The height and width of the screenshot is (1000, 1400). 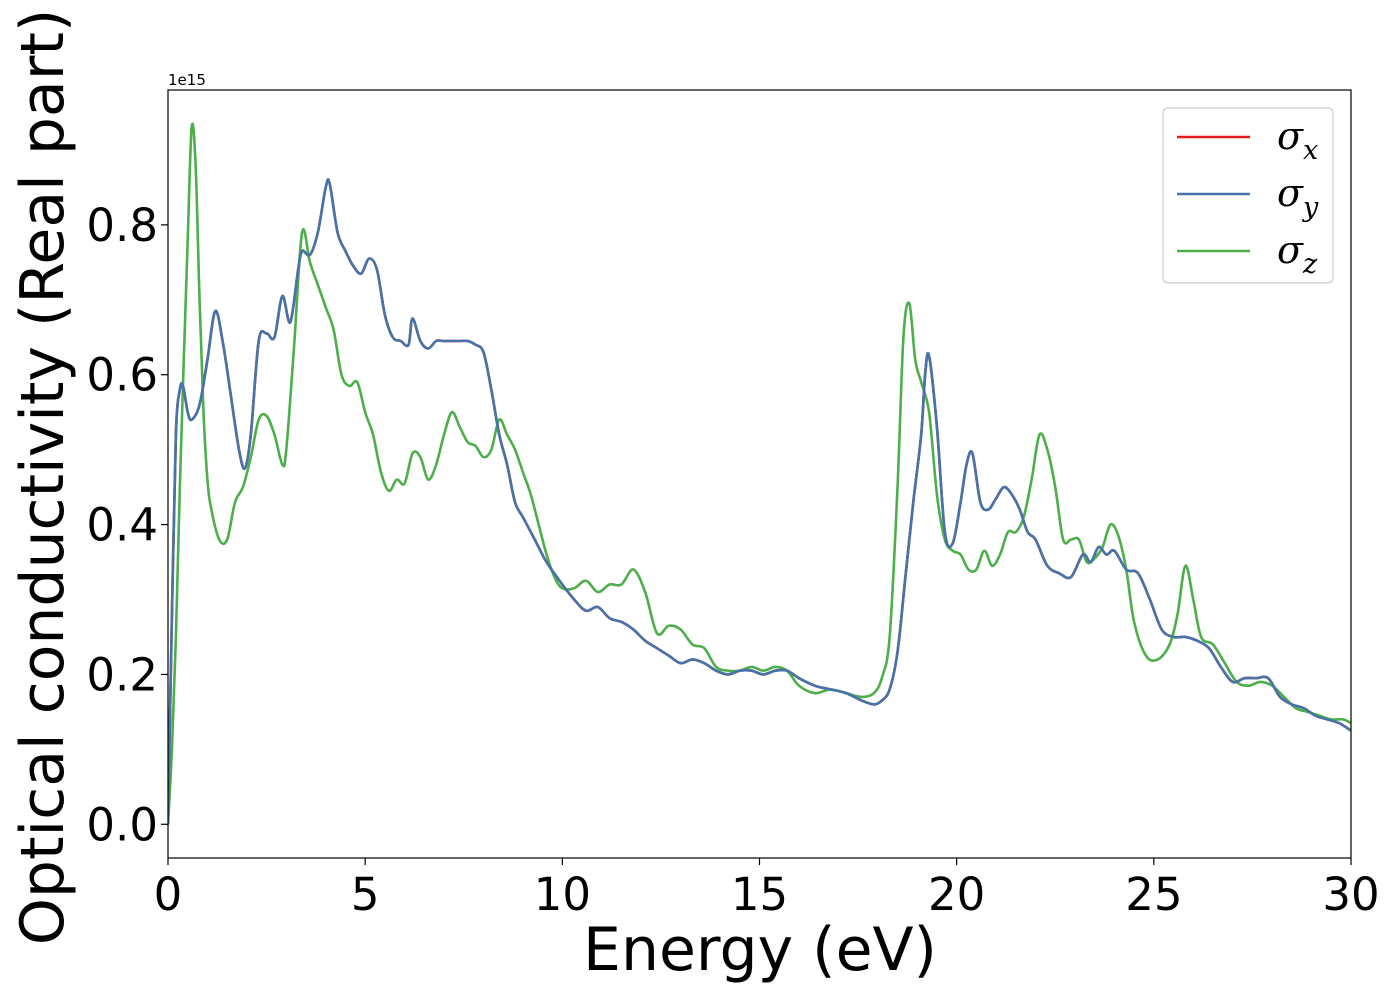 What do you see at coordinates (168, 894) in the screenshot?
I see `x-tick-label: 0` at bounding box center [168, 894].